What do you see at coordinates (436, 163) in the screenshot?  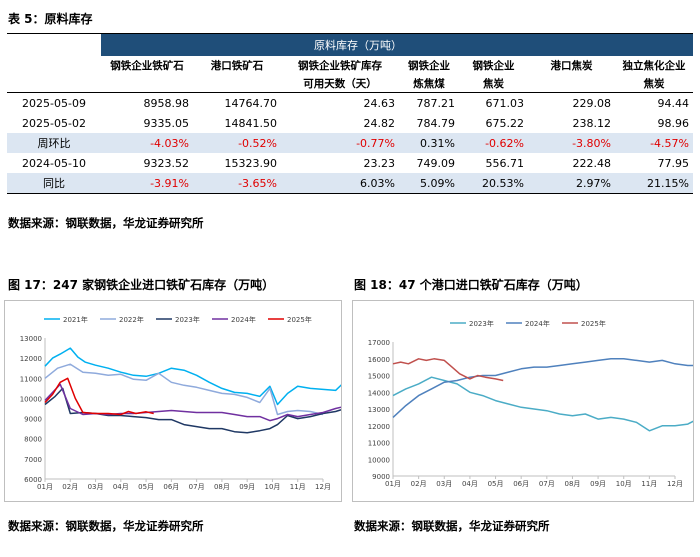 I see `table-cell: 749.09` at bounding box center [436, 163].